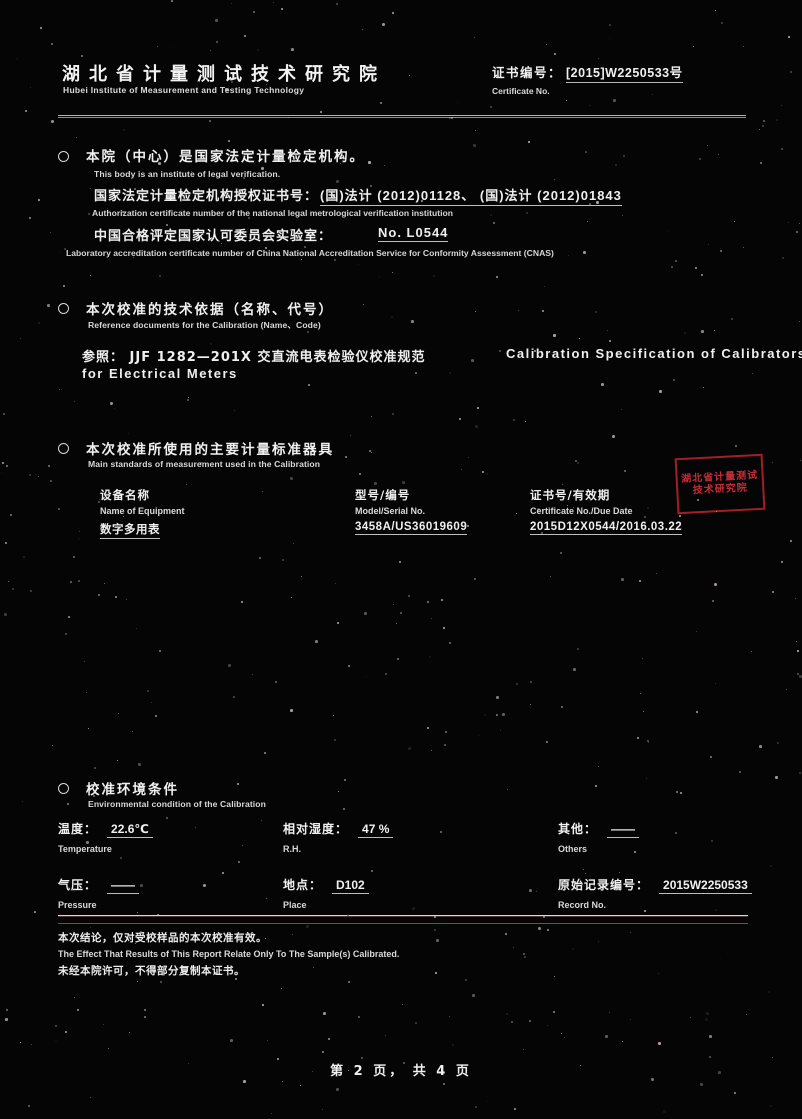 This screenshot has width=802, height=1119. What do you see at coordinates (130, 530) in the screenshot?
I see `table-row: 数字多用表` at bounding box center [130, 530].